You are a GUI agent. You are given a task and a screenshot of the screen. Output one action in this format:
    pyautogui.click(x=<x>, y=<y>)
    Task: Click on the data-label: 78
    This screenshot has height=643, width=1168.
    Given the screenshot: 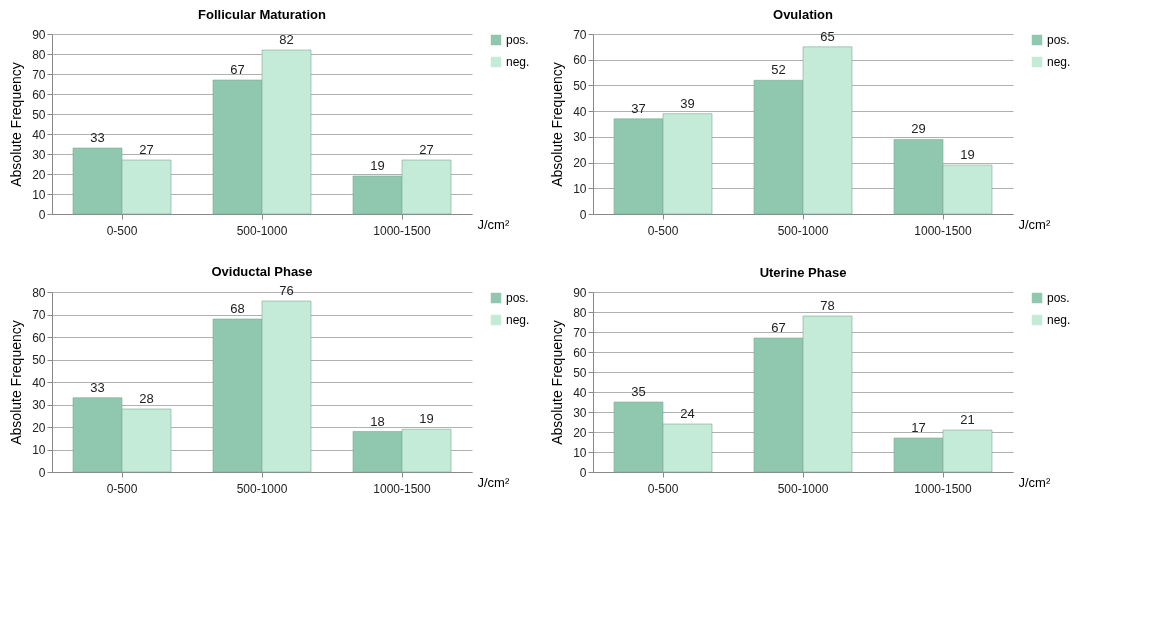 What is the action you would take?
    pyautogui.click(x=827, y=305)
    